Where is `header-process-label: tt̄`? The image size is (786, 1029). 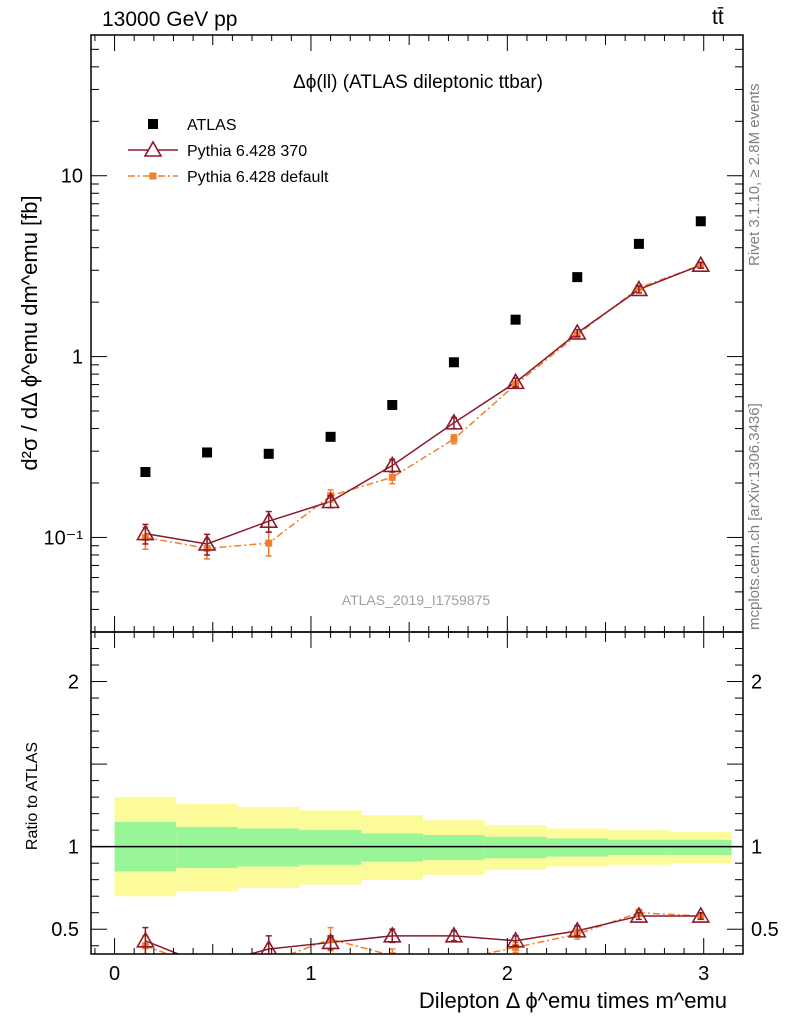 header-process-label: tt̄ is located at coordinates (718, 17).